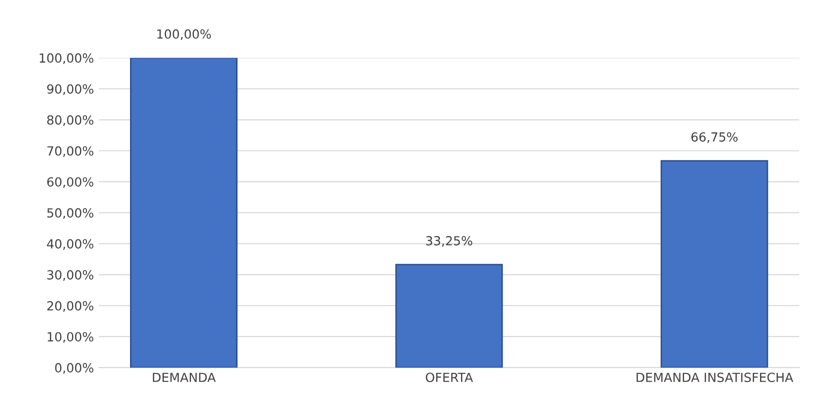 The height and width of the screenshot is (413, 824). I want to click on y-tick-label: 10,00%, so click(71, 337).